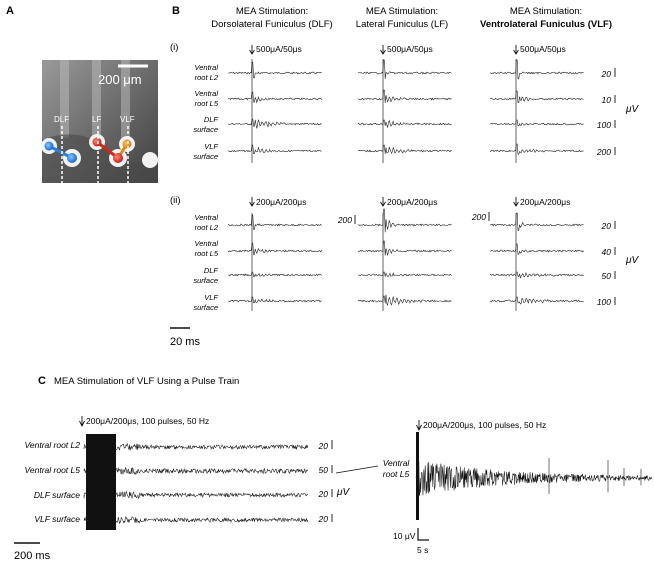  Describe the element at coordinates (211, 270) in the screenshot. I see `row-label-ii-dlf-line1: DLF` at that location.